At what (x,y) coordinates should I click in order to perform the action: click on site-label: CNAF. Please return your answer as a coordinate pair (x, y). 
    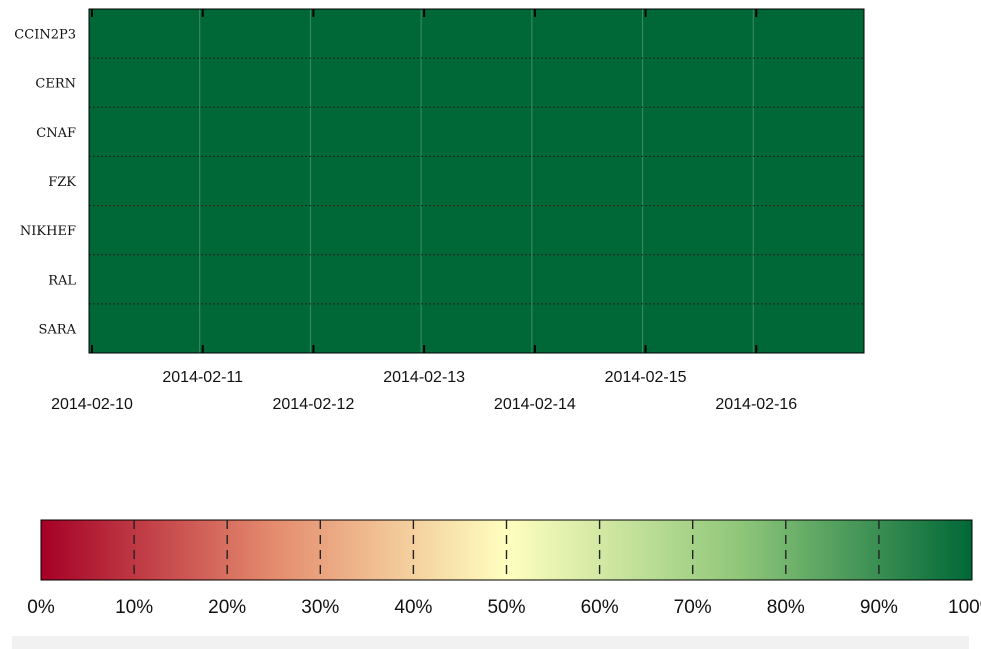
    Looking at the image, I should click on (56, 133).